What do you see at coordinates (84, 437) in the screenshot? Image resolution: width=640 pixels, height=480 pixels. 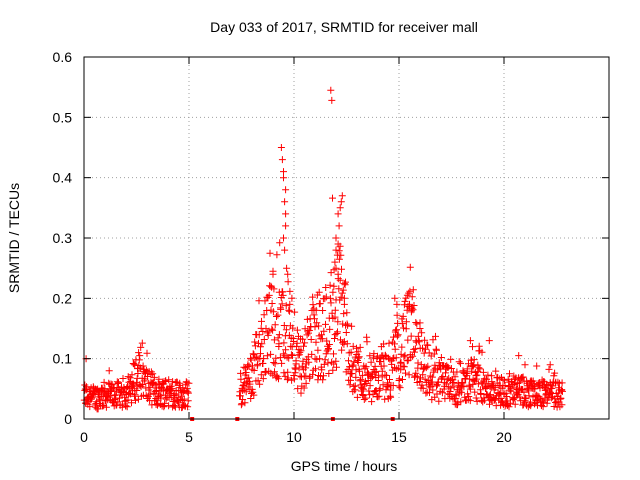 I see `x-tick-label: 0` at bounding box center [84, 437].